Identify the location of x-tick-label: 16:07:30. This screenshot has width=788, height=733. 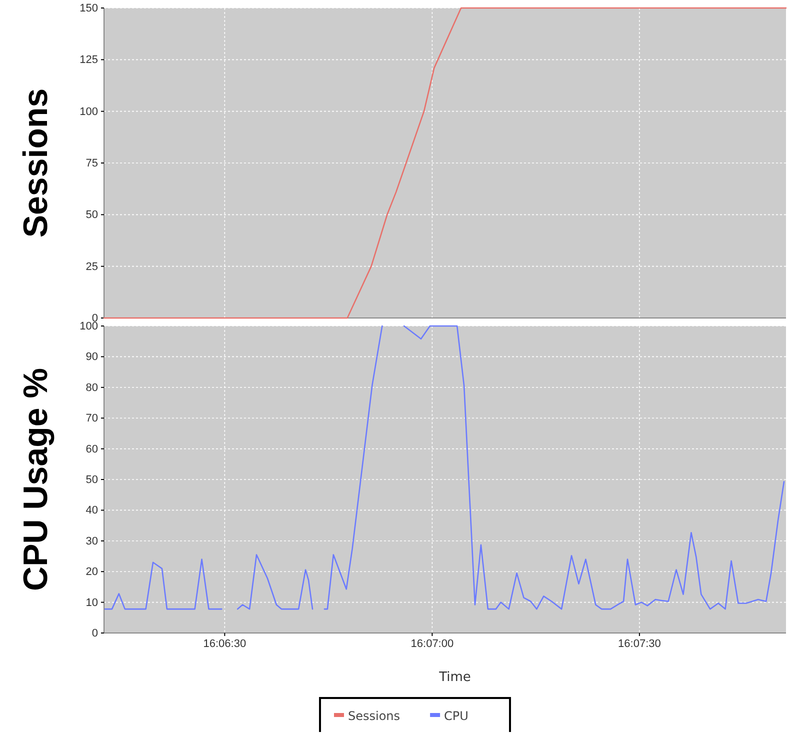
(639, 644).